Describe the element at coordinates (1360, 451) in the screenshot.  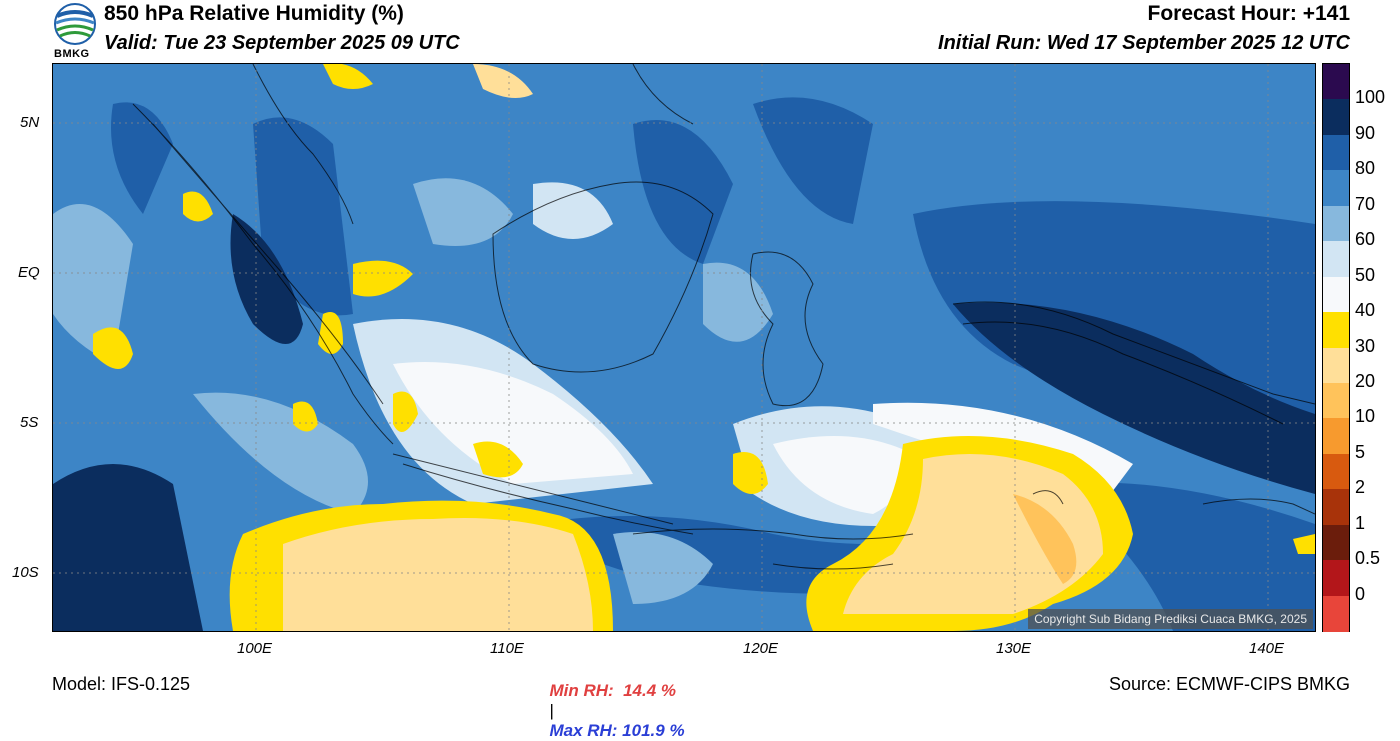
I see `colorbar-label: 5` at that location.